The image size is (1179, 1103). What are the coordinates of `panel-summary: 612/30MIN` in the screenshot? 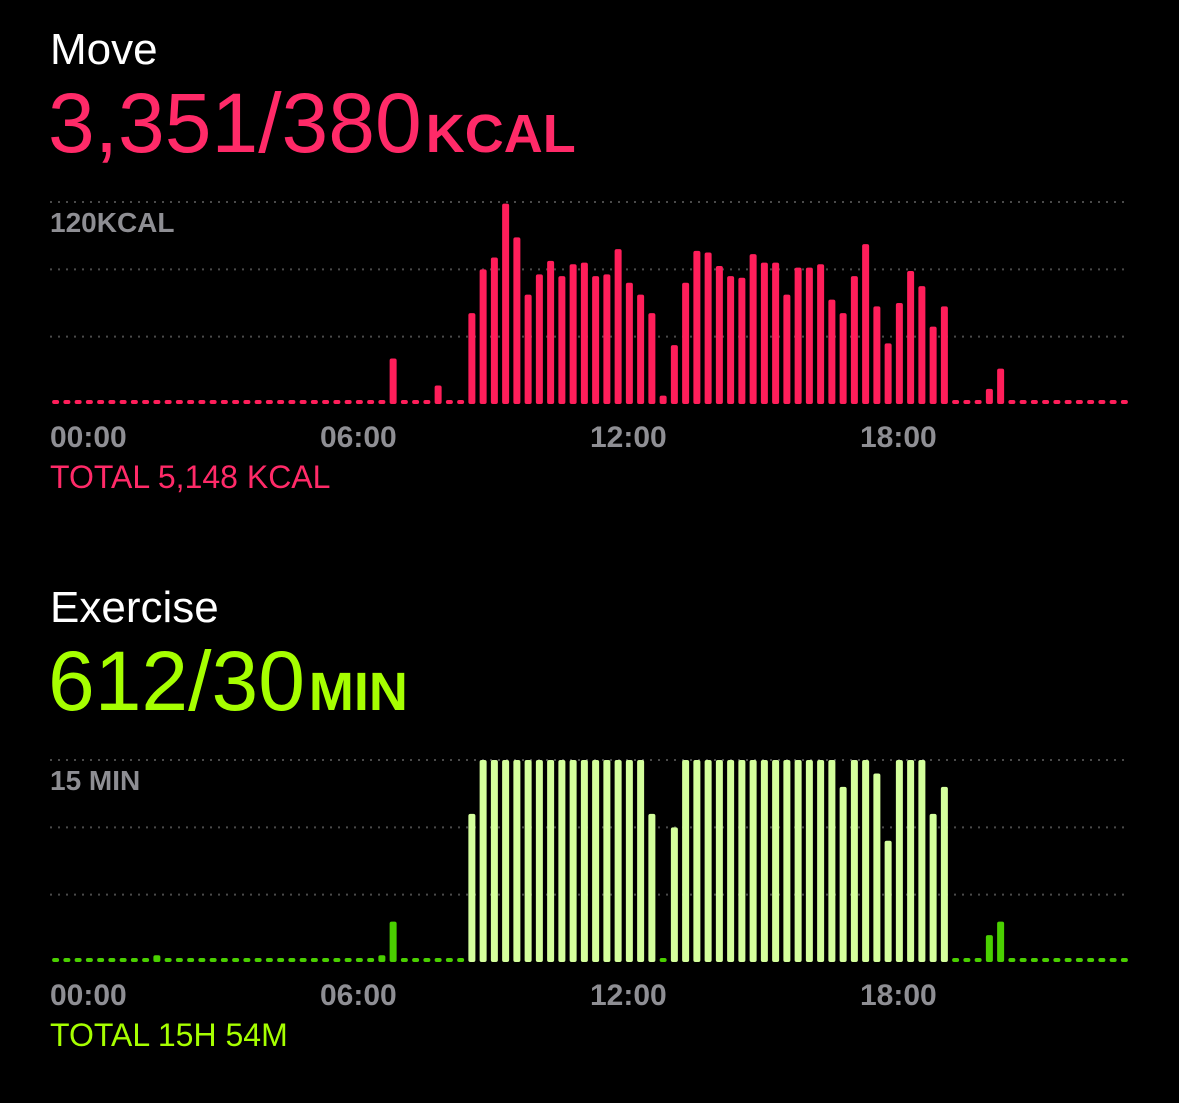 It's located at (228, 681).